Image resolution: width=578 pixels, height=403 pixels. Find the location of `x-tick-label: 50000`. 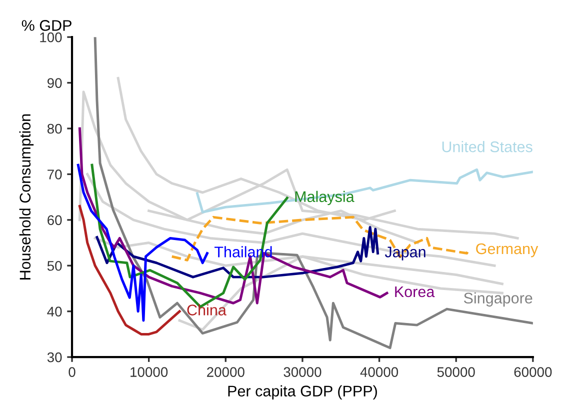

x-tick-label: 50000 is located at coordinates (456, 372).